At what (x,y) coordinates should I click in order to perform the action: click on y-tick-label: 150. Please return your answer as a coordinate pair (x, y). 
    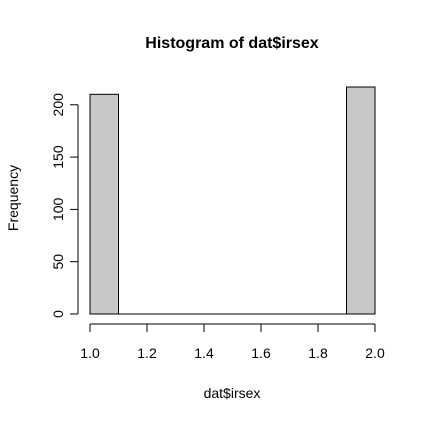
    Looking at the image, I should click on (58, 157).